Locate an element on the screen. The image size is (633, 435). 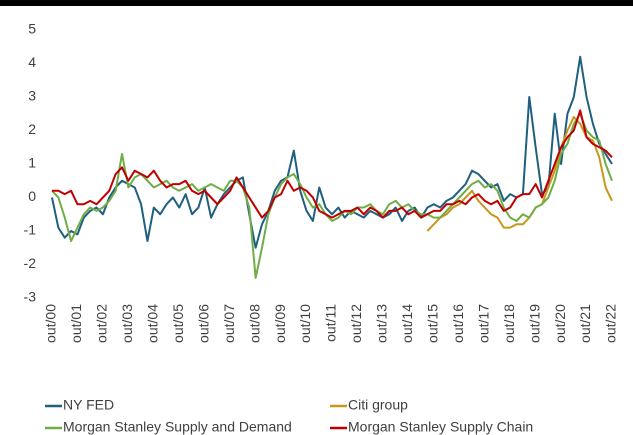
y-tick-label: 0 is located at coordinates (32, 196).